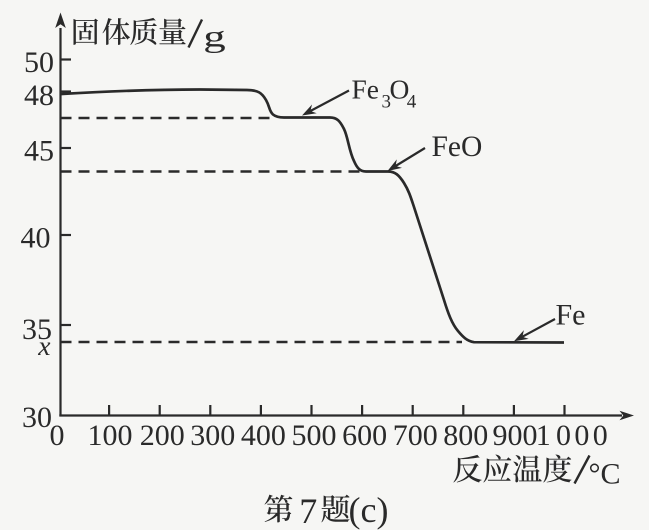 This screenshot has height=530, width=649. I want to click on svg-text: x, so click(43, 345).